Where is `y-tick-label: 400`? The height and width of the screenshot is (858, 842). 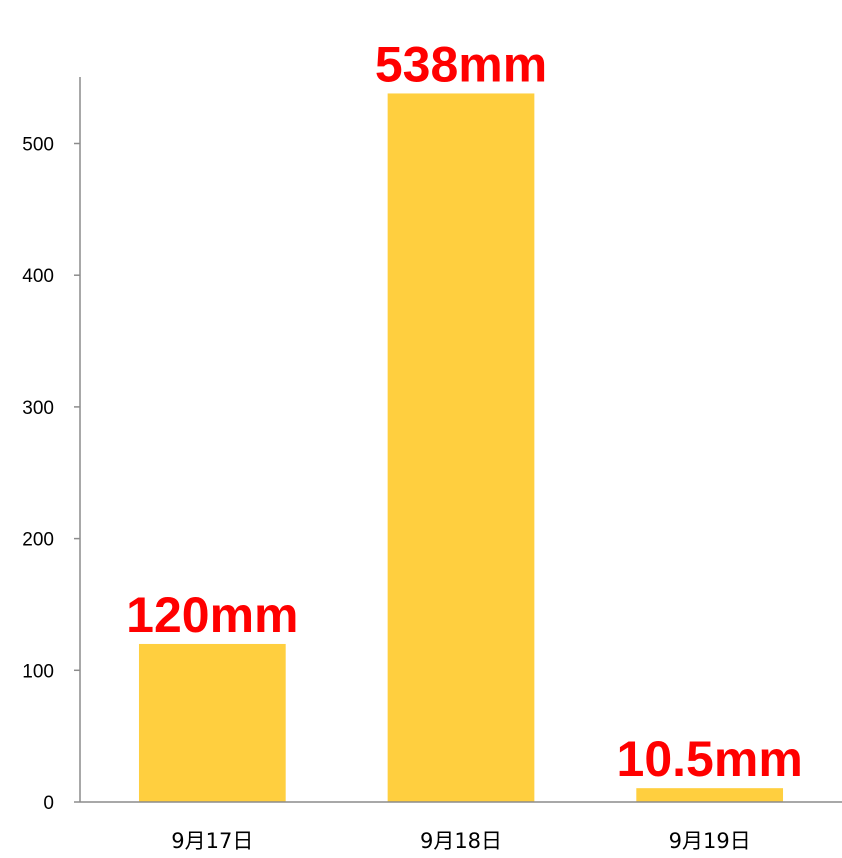 y-tick-label: 400 is located at coordinates (38, 276).